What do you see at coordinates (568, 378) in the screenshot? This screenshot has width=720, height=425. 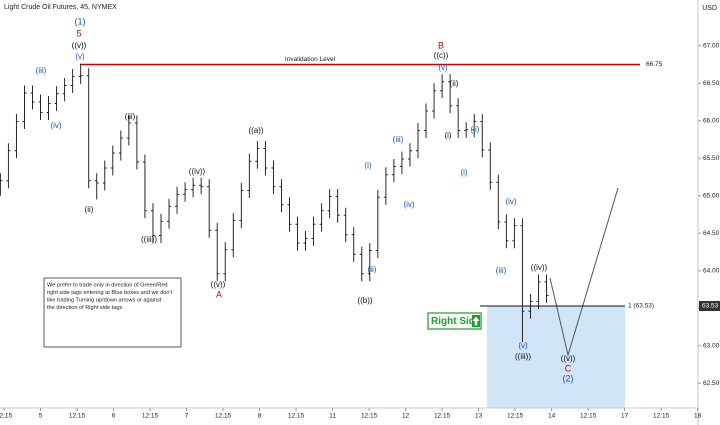 I see `wave-label: (2)` at bounding box center [568, 378].